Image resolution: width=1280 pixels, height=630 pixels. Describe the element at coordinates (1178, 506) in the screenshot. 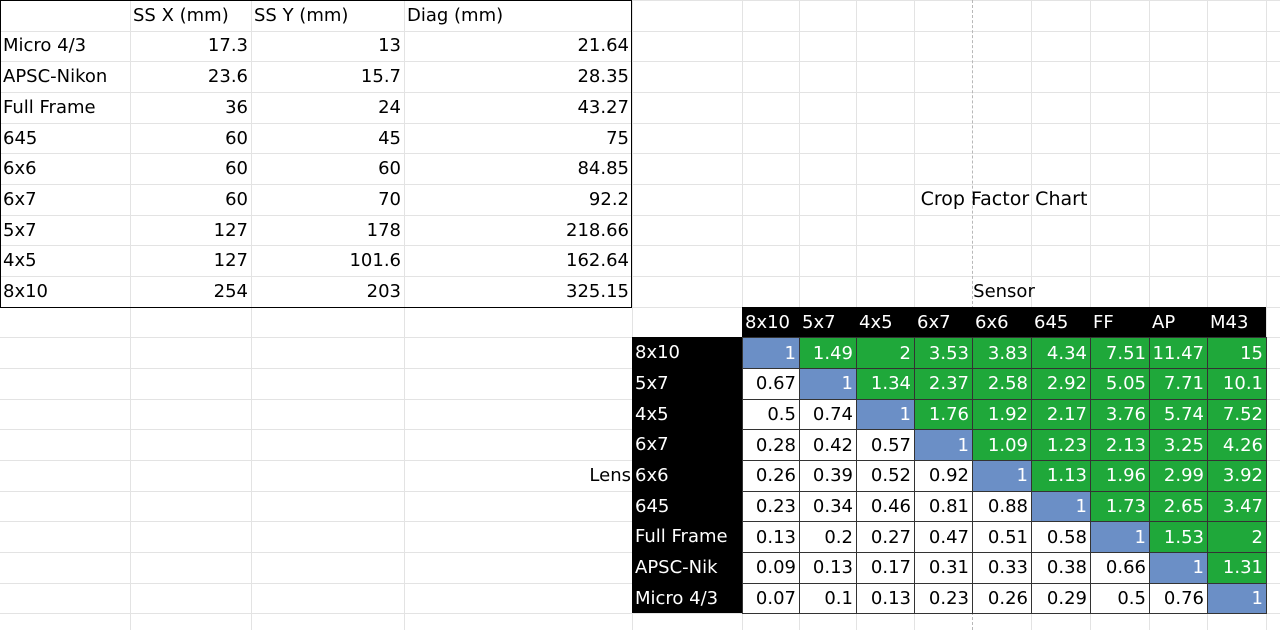

I see `crop-factor-cell: 2.65` at that location.